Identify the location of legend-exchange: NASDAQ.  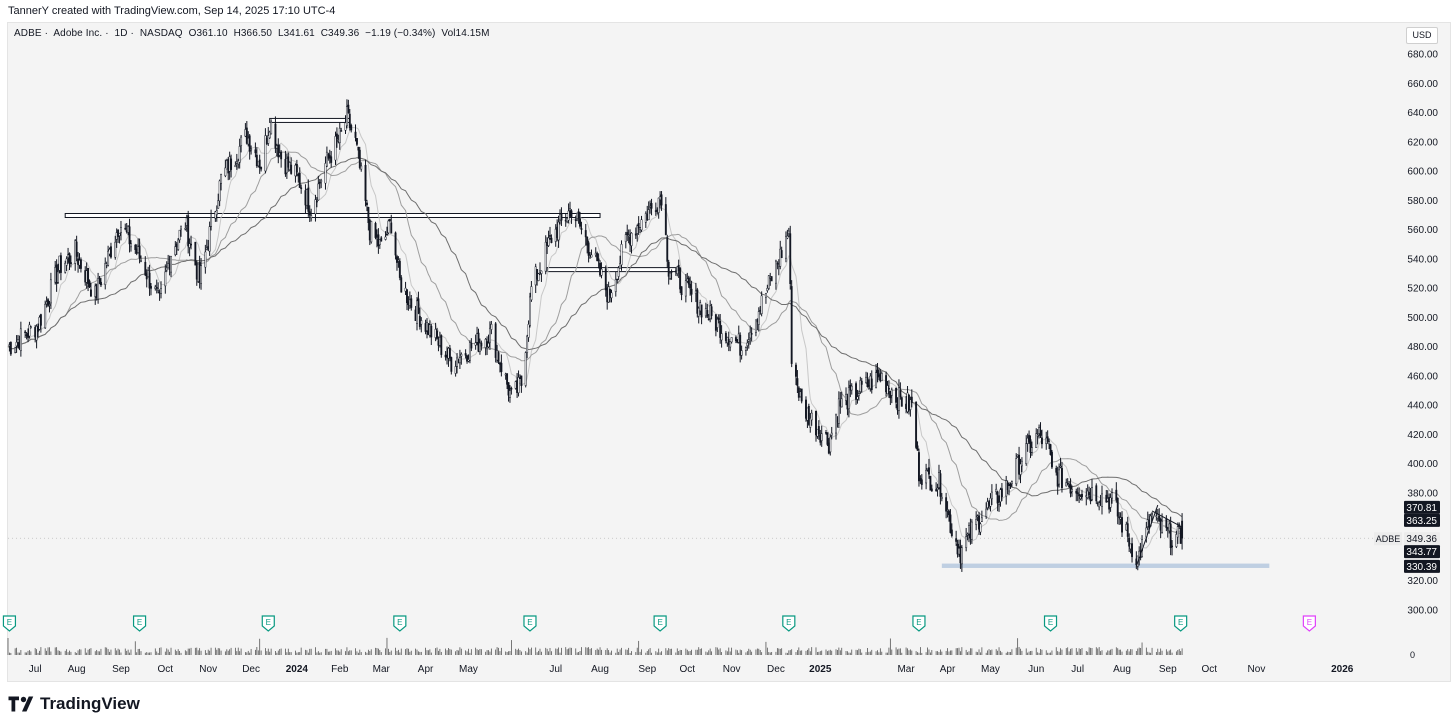
(161, 33).